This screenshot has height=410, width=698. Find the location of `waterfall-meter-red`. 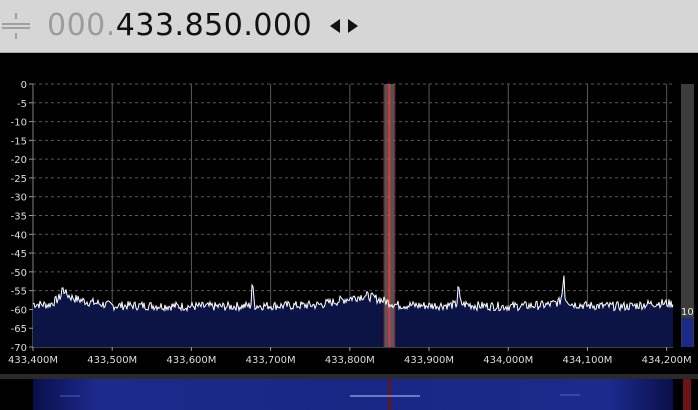

waterfall-meter-red is located at coordinates (687, 394).